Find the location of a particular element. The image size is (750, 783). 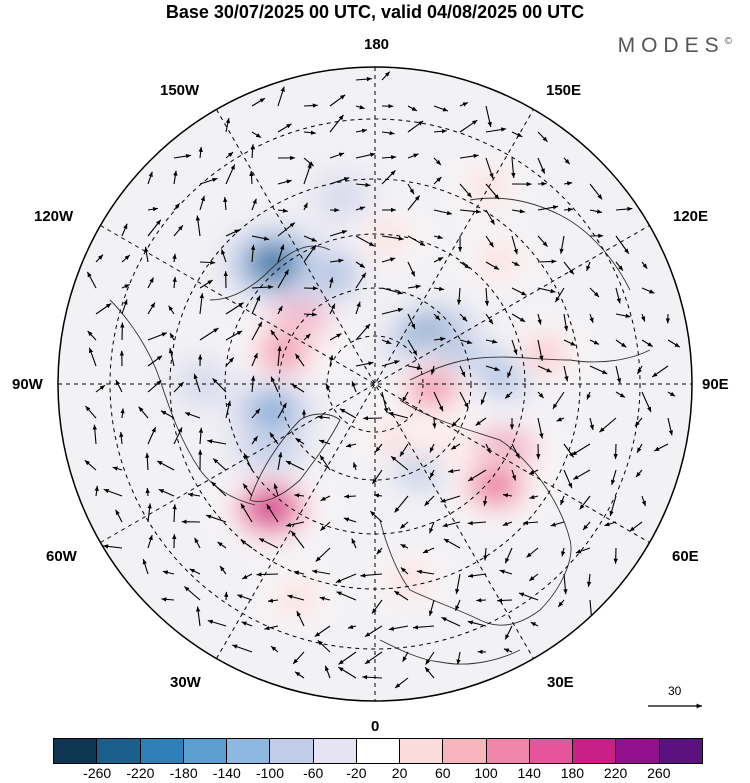

colorbar-tick-label: -220 is located at coordinates (140, 773).